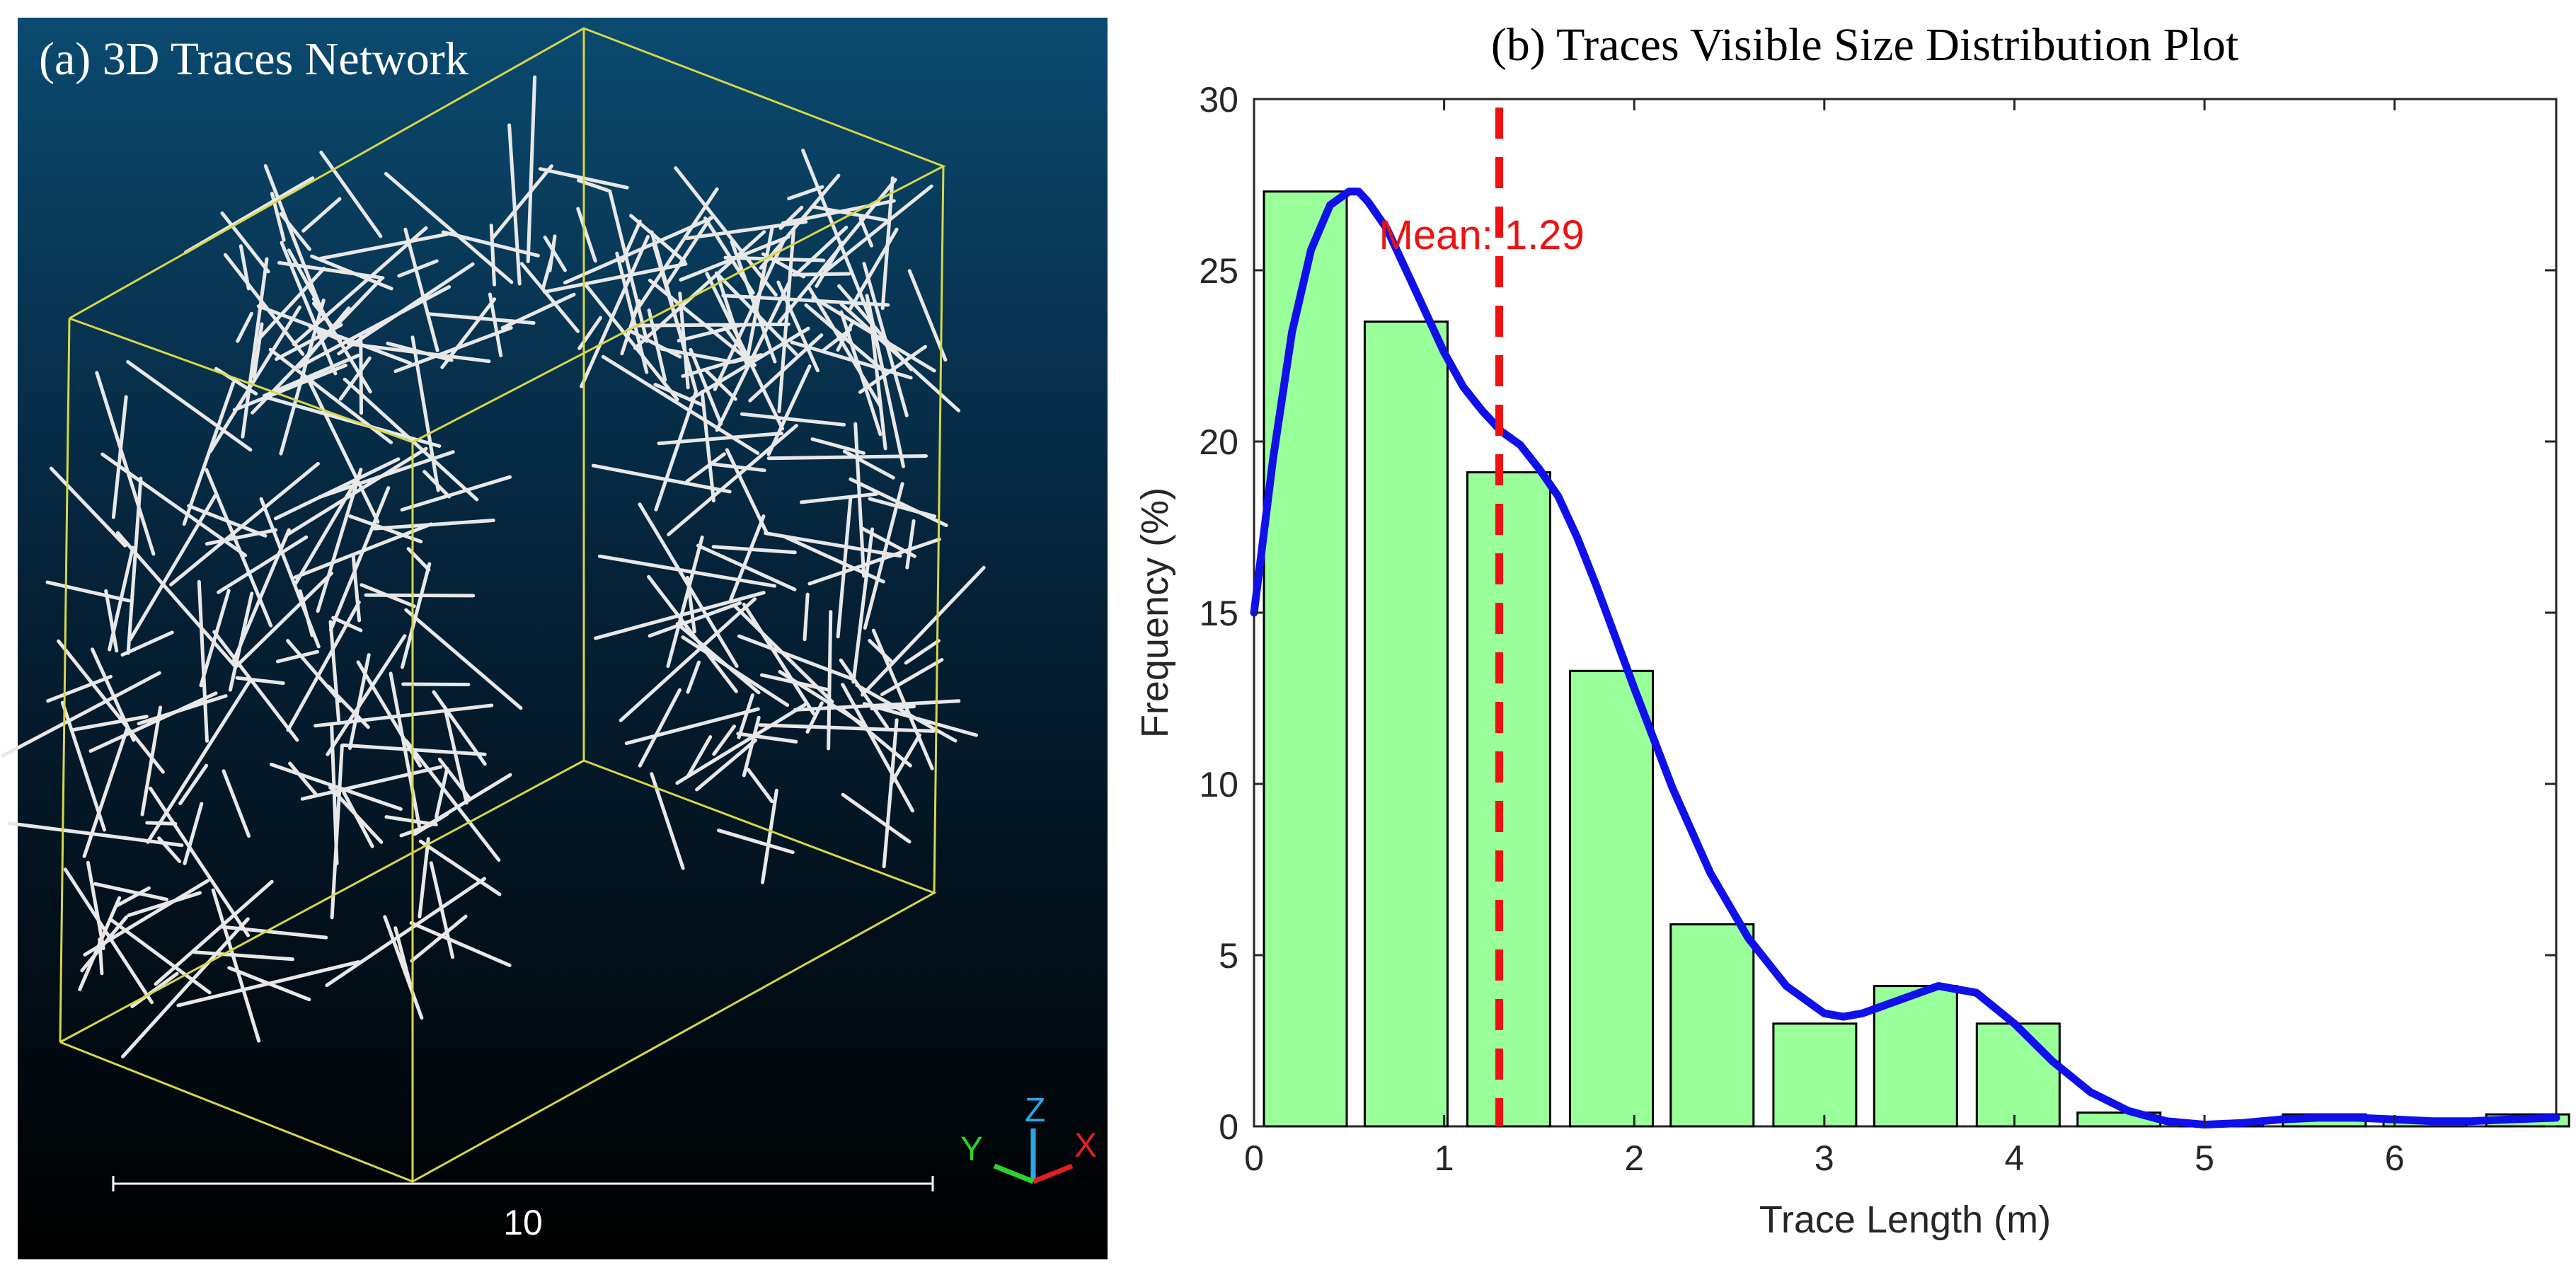  I want to click on y-tick-label: 0, so click(1228, 1127).